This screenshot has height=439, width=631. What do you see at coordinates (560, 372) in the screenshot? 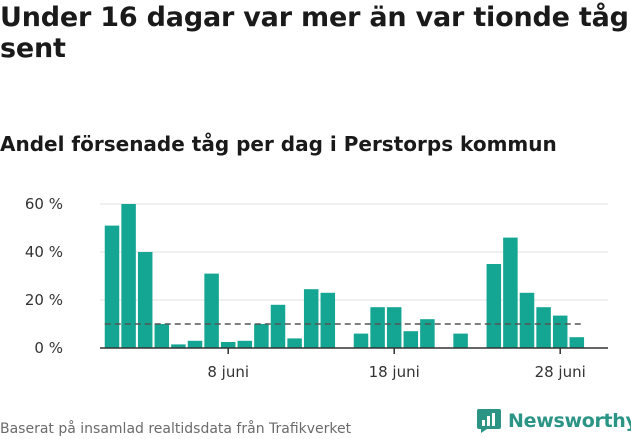
I see `x-tick-label: 28 juni` at bounding box center [560, 372].